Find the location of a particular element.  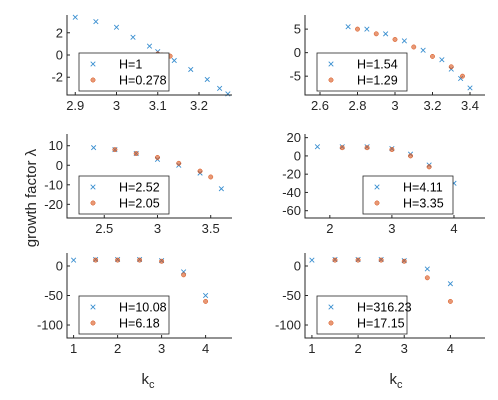

legend-entry: H=1 is located at coordinates (130, 65).